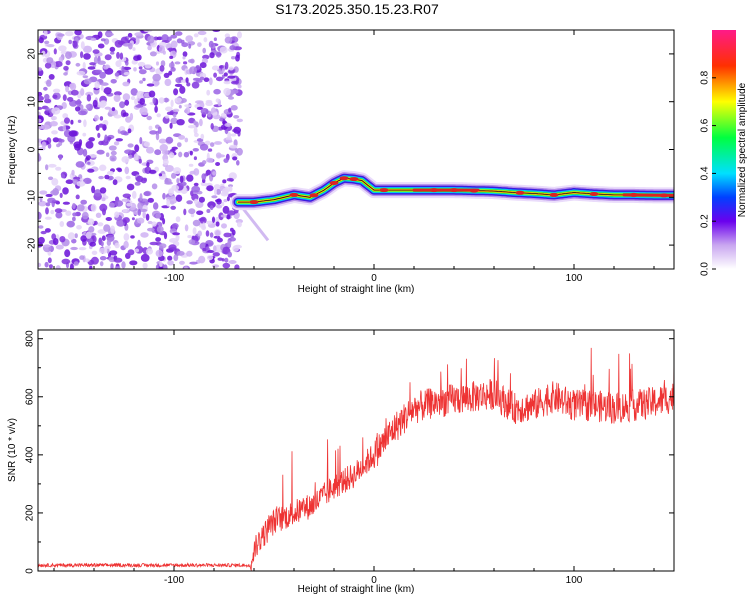  Describe the element at coordinates (30, 571) in the screenshot. I see `snr-y-tick-label: 0` at that location.